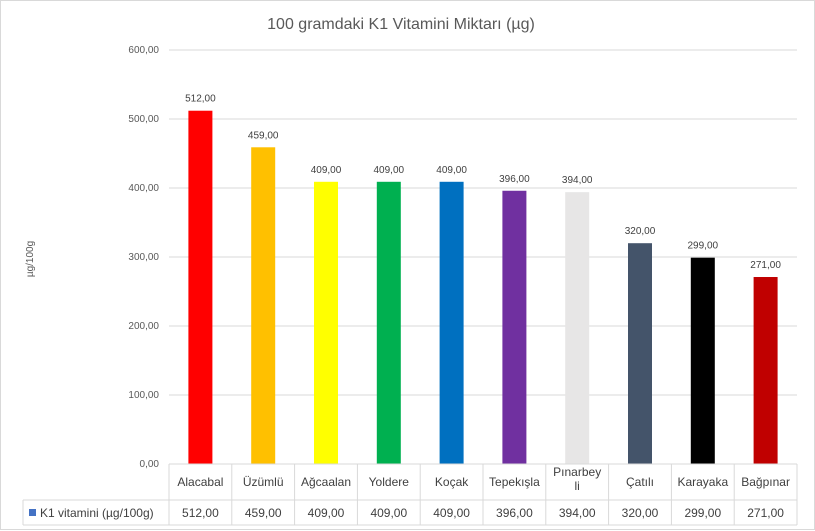  What do you see at coordinates (263, 135) in the screenshot?
I see `data-label: 459,00` at bounding box center [263, 135].